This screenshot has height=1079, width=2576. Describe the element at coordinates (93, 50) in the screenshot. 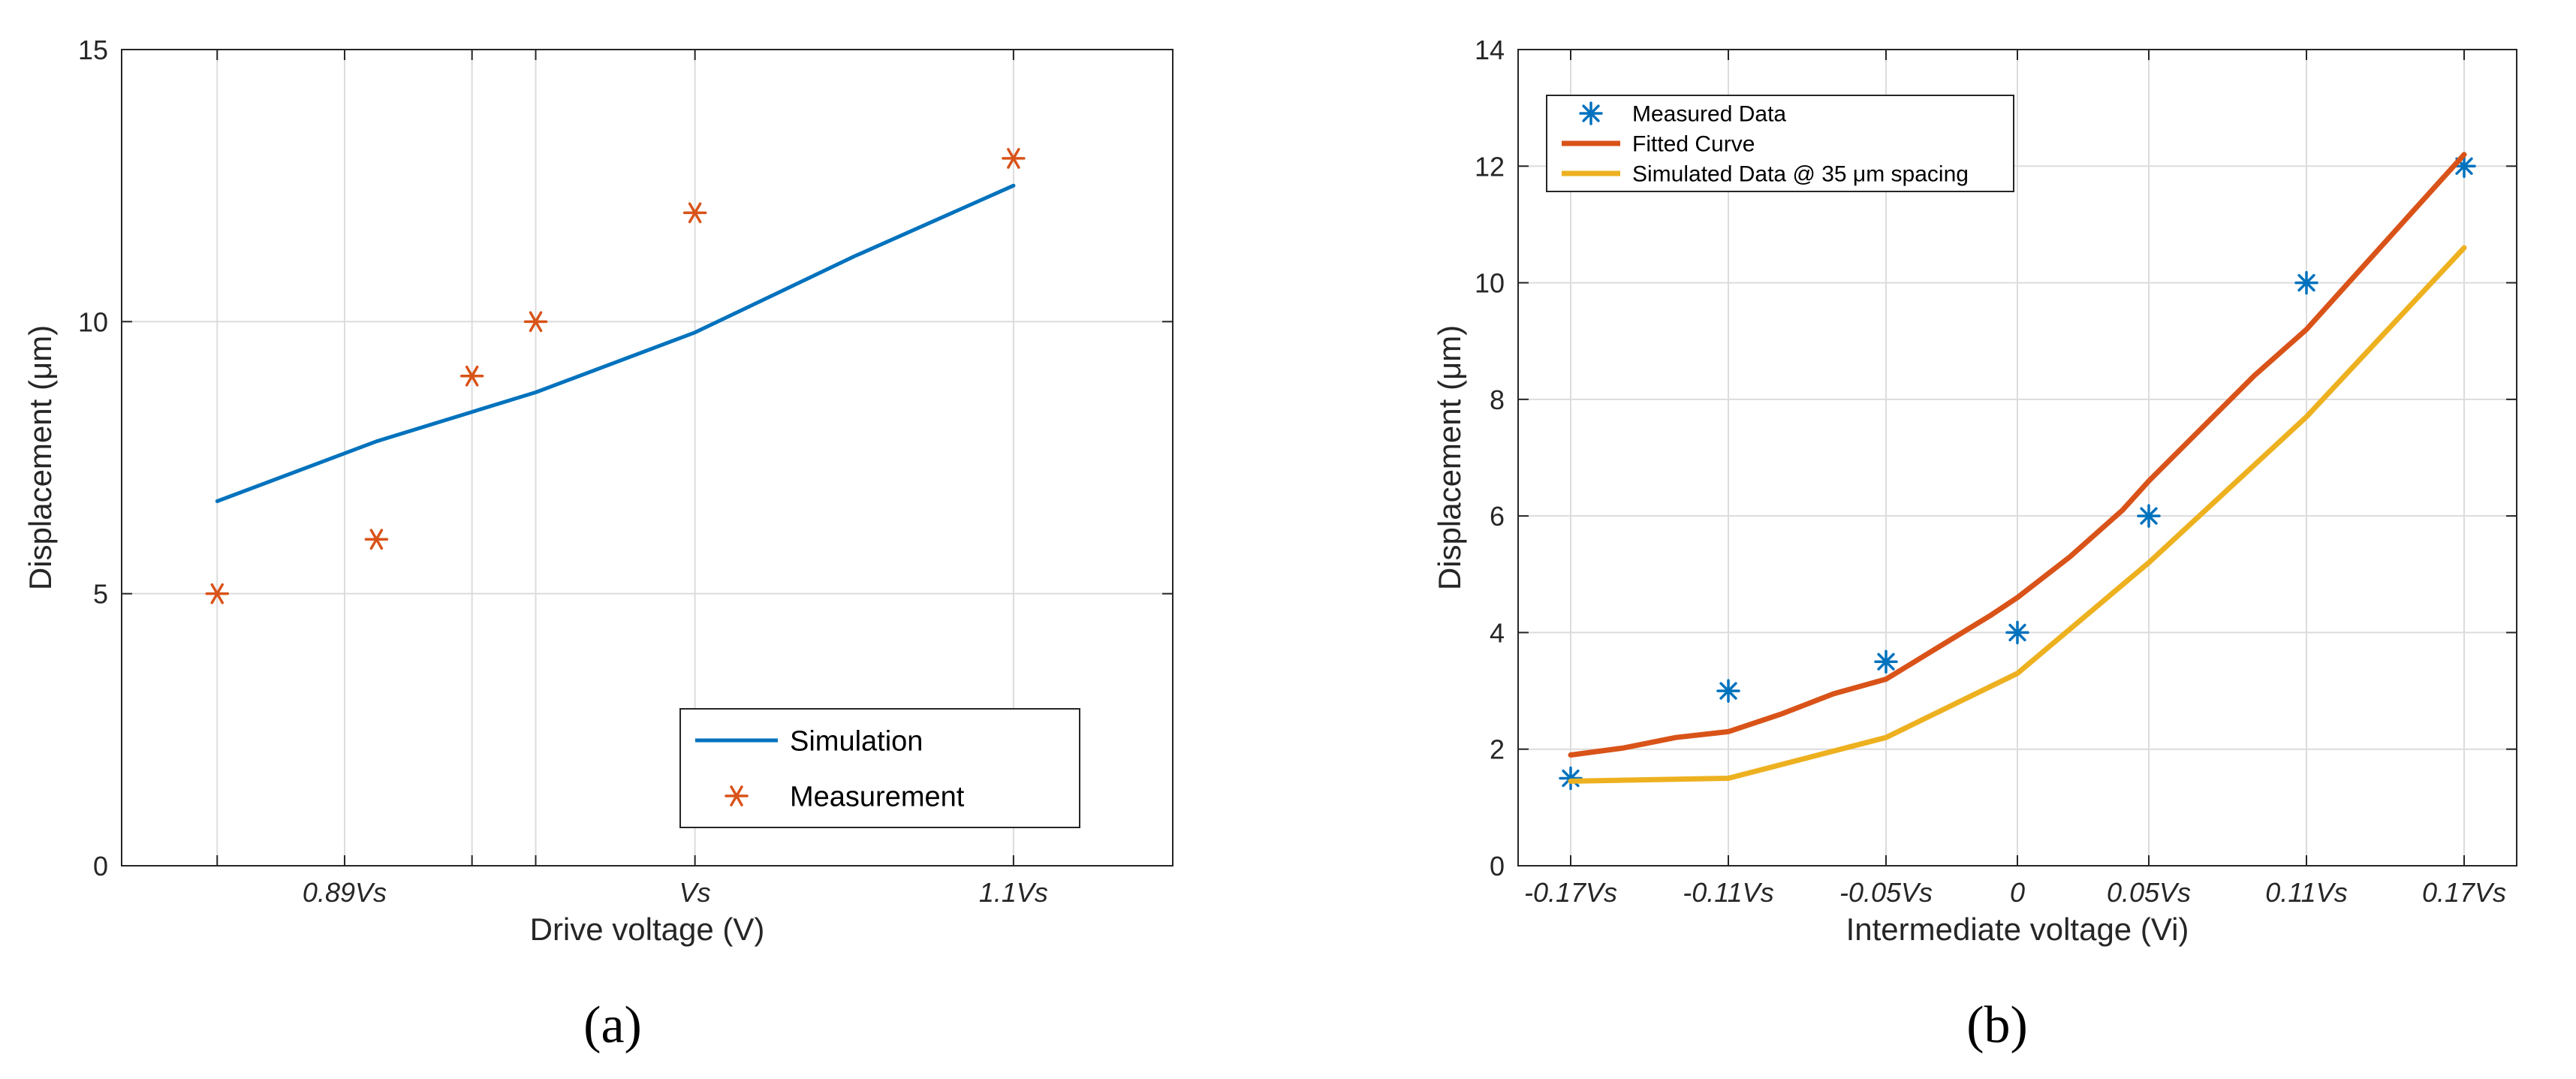

I see `y-tick-label: 15` at that location.